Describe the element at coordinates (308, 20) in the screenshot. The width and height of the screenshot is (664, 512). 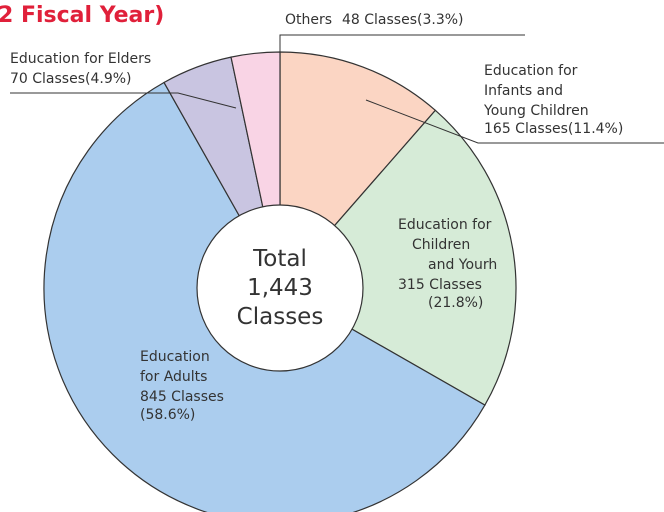
I see `category-label: Others` at that location.